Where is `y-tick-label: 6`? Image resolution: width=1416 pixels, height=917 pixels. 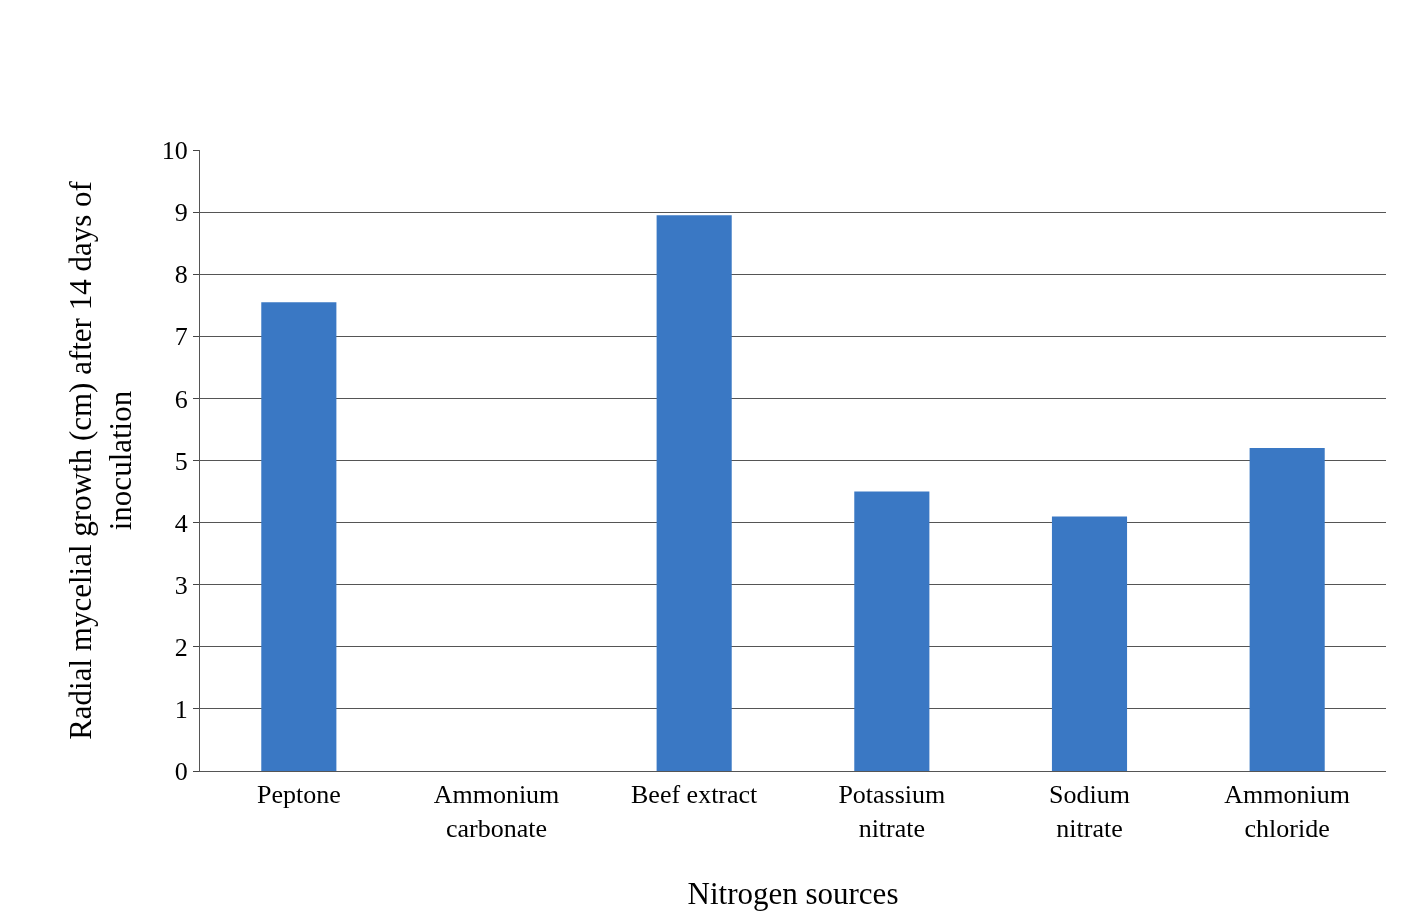
y-tick-label: 6 is located at coordinates (181, 399).